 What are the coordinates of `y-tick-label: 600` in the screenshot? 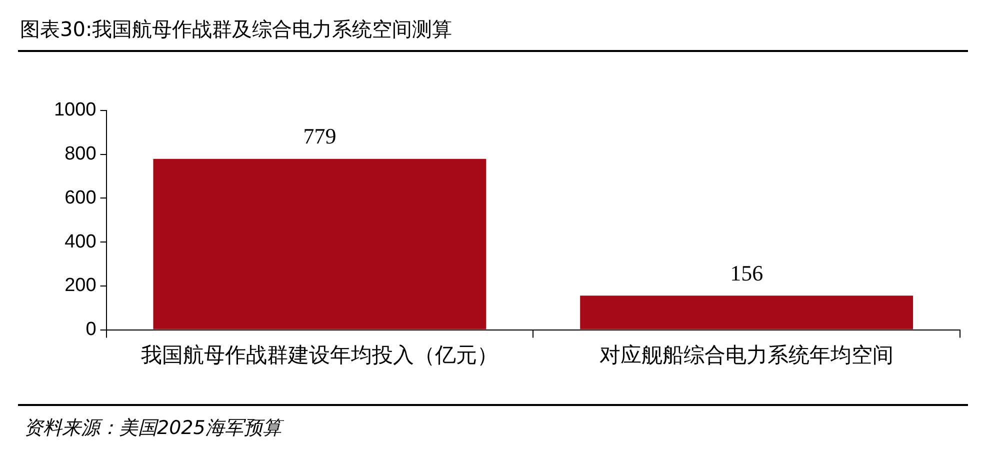 It's located at (80, 197).